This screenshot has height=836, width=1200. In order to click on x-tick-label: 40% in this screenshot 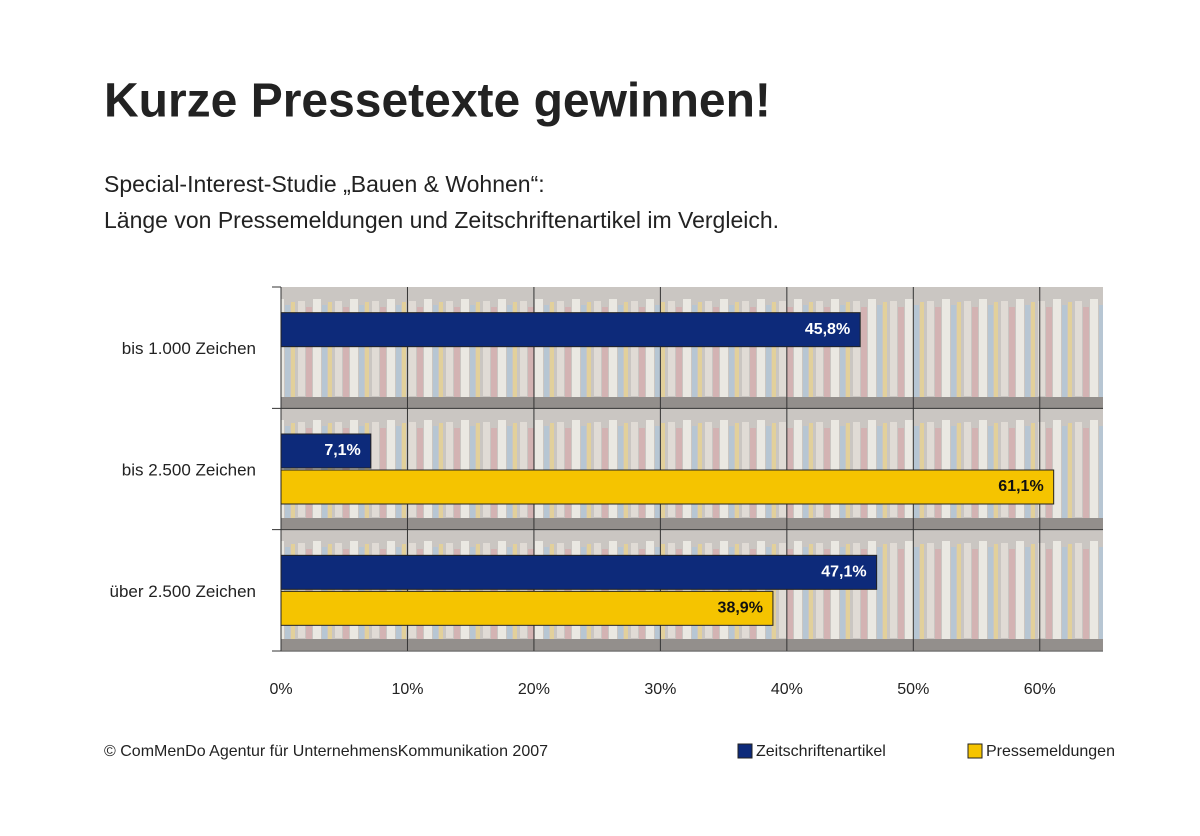, I will do `click(787, 689)`.